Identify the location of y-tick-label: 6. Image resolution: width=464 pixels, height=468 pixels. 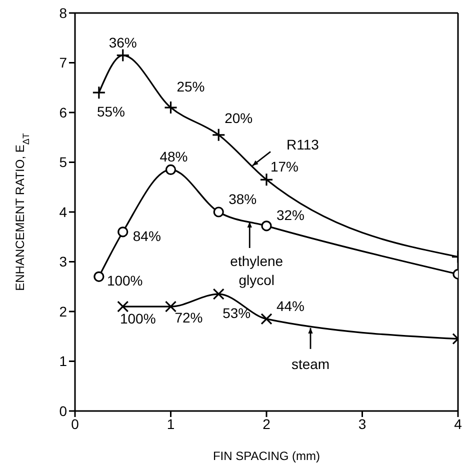
(63, 112).